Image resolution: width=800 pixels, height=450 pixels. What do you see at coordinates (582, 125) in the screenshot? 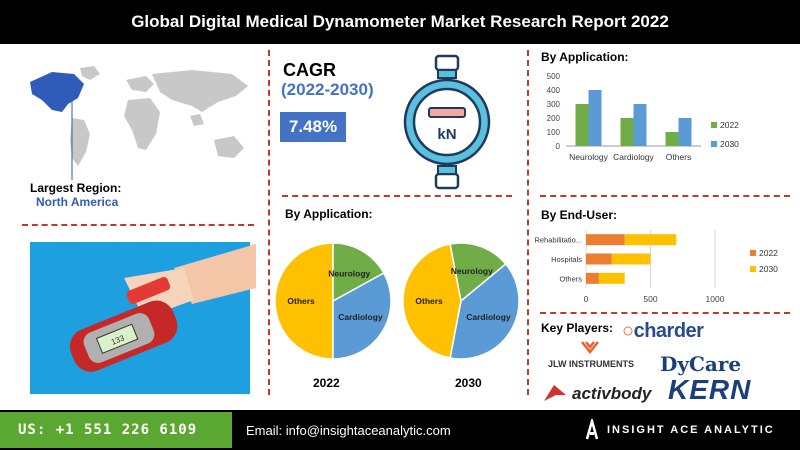
I see `bar-2022-neurology` at bounding box center [582, 125].